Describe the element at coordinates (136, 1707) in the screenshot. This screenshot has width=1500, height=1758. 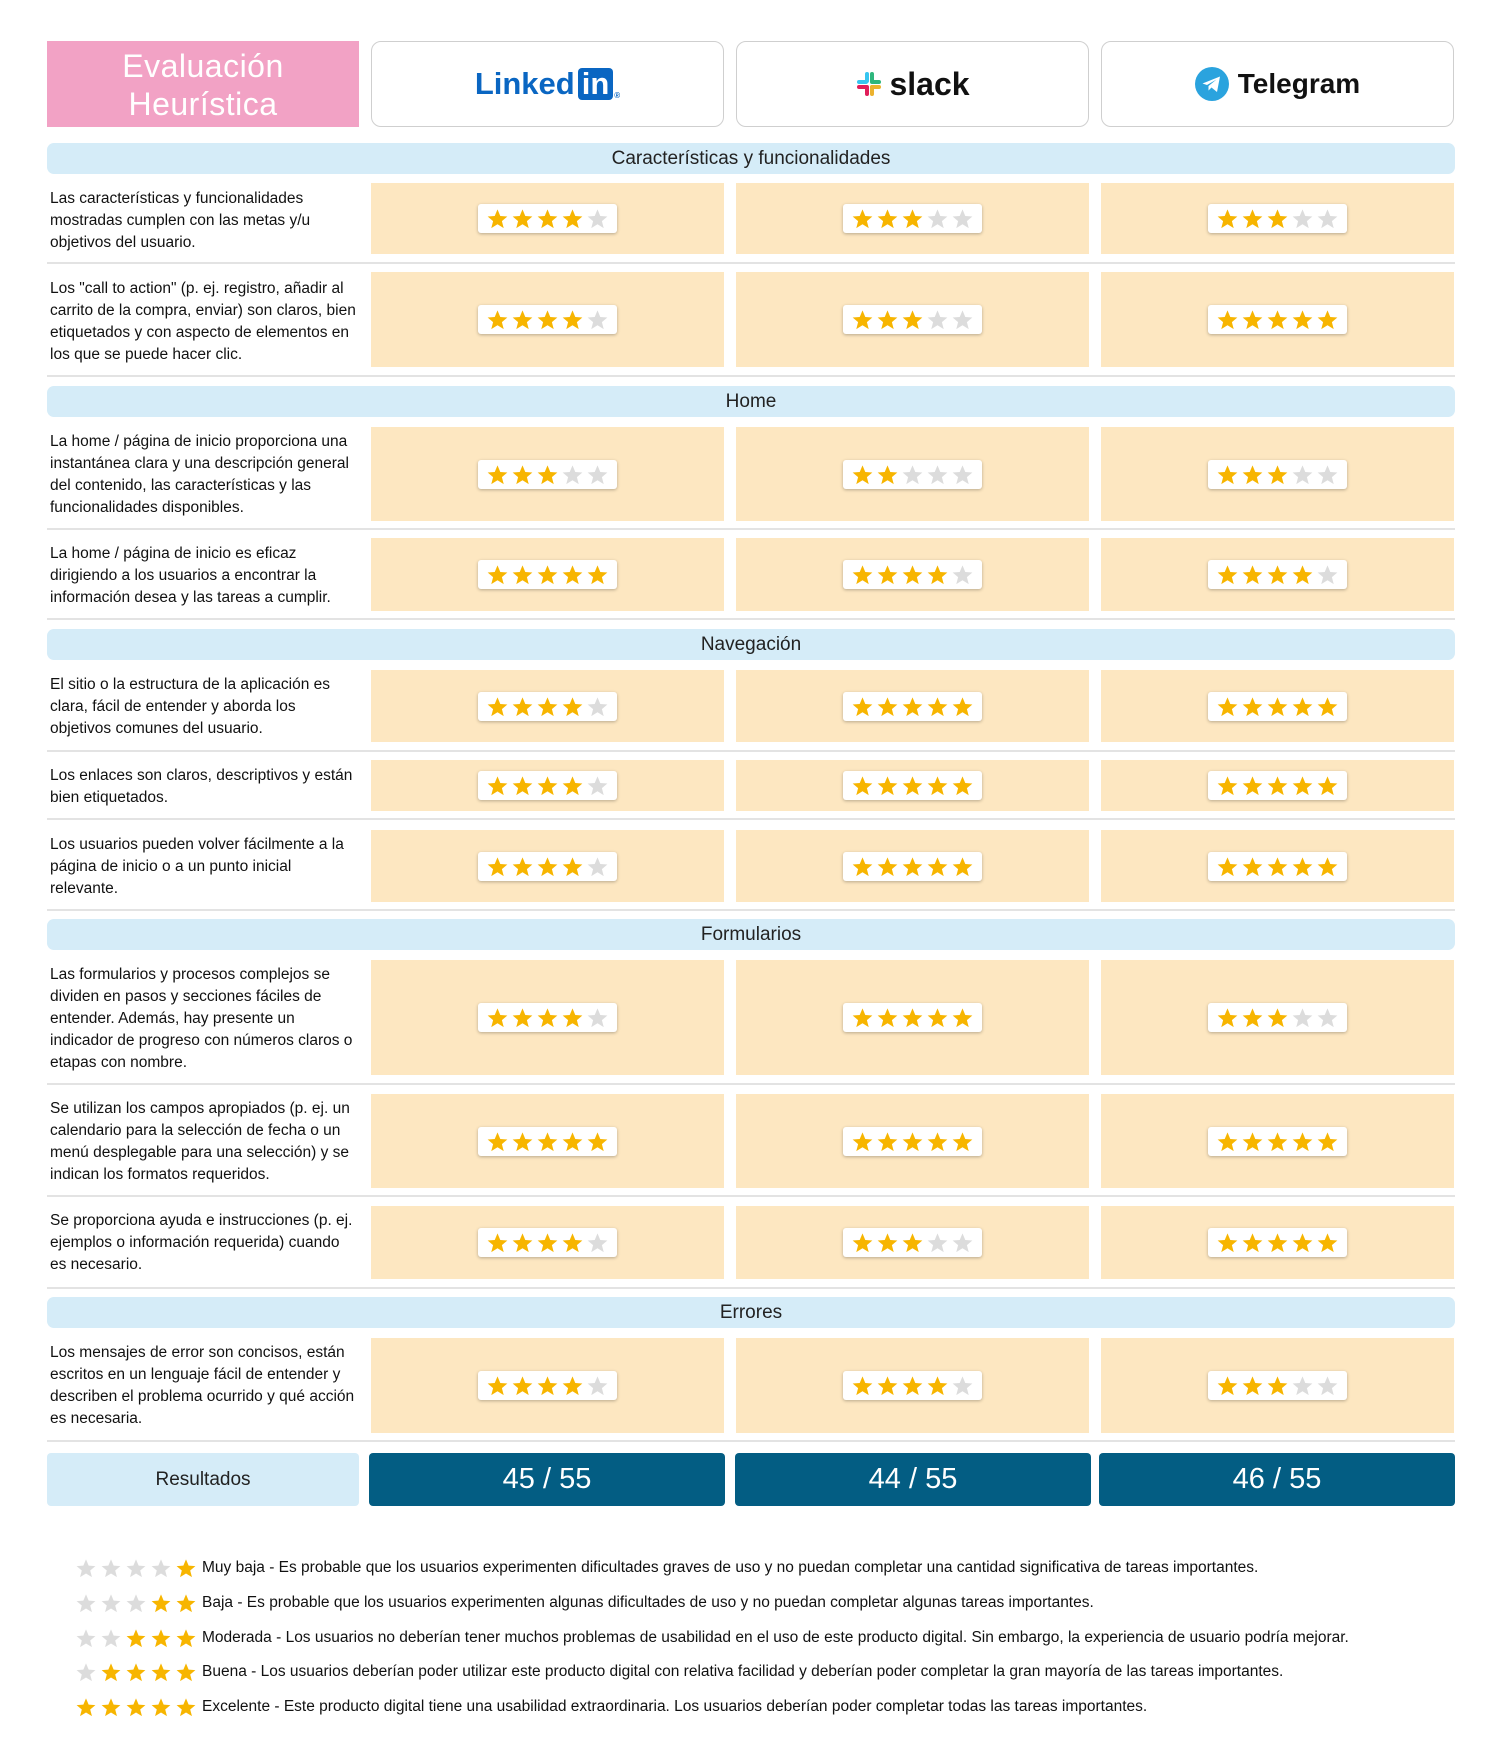
I see `legend-stars` at that location.